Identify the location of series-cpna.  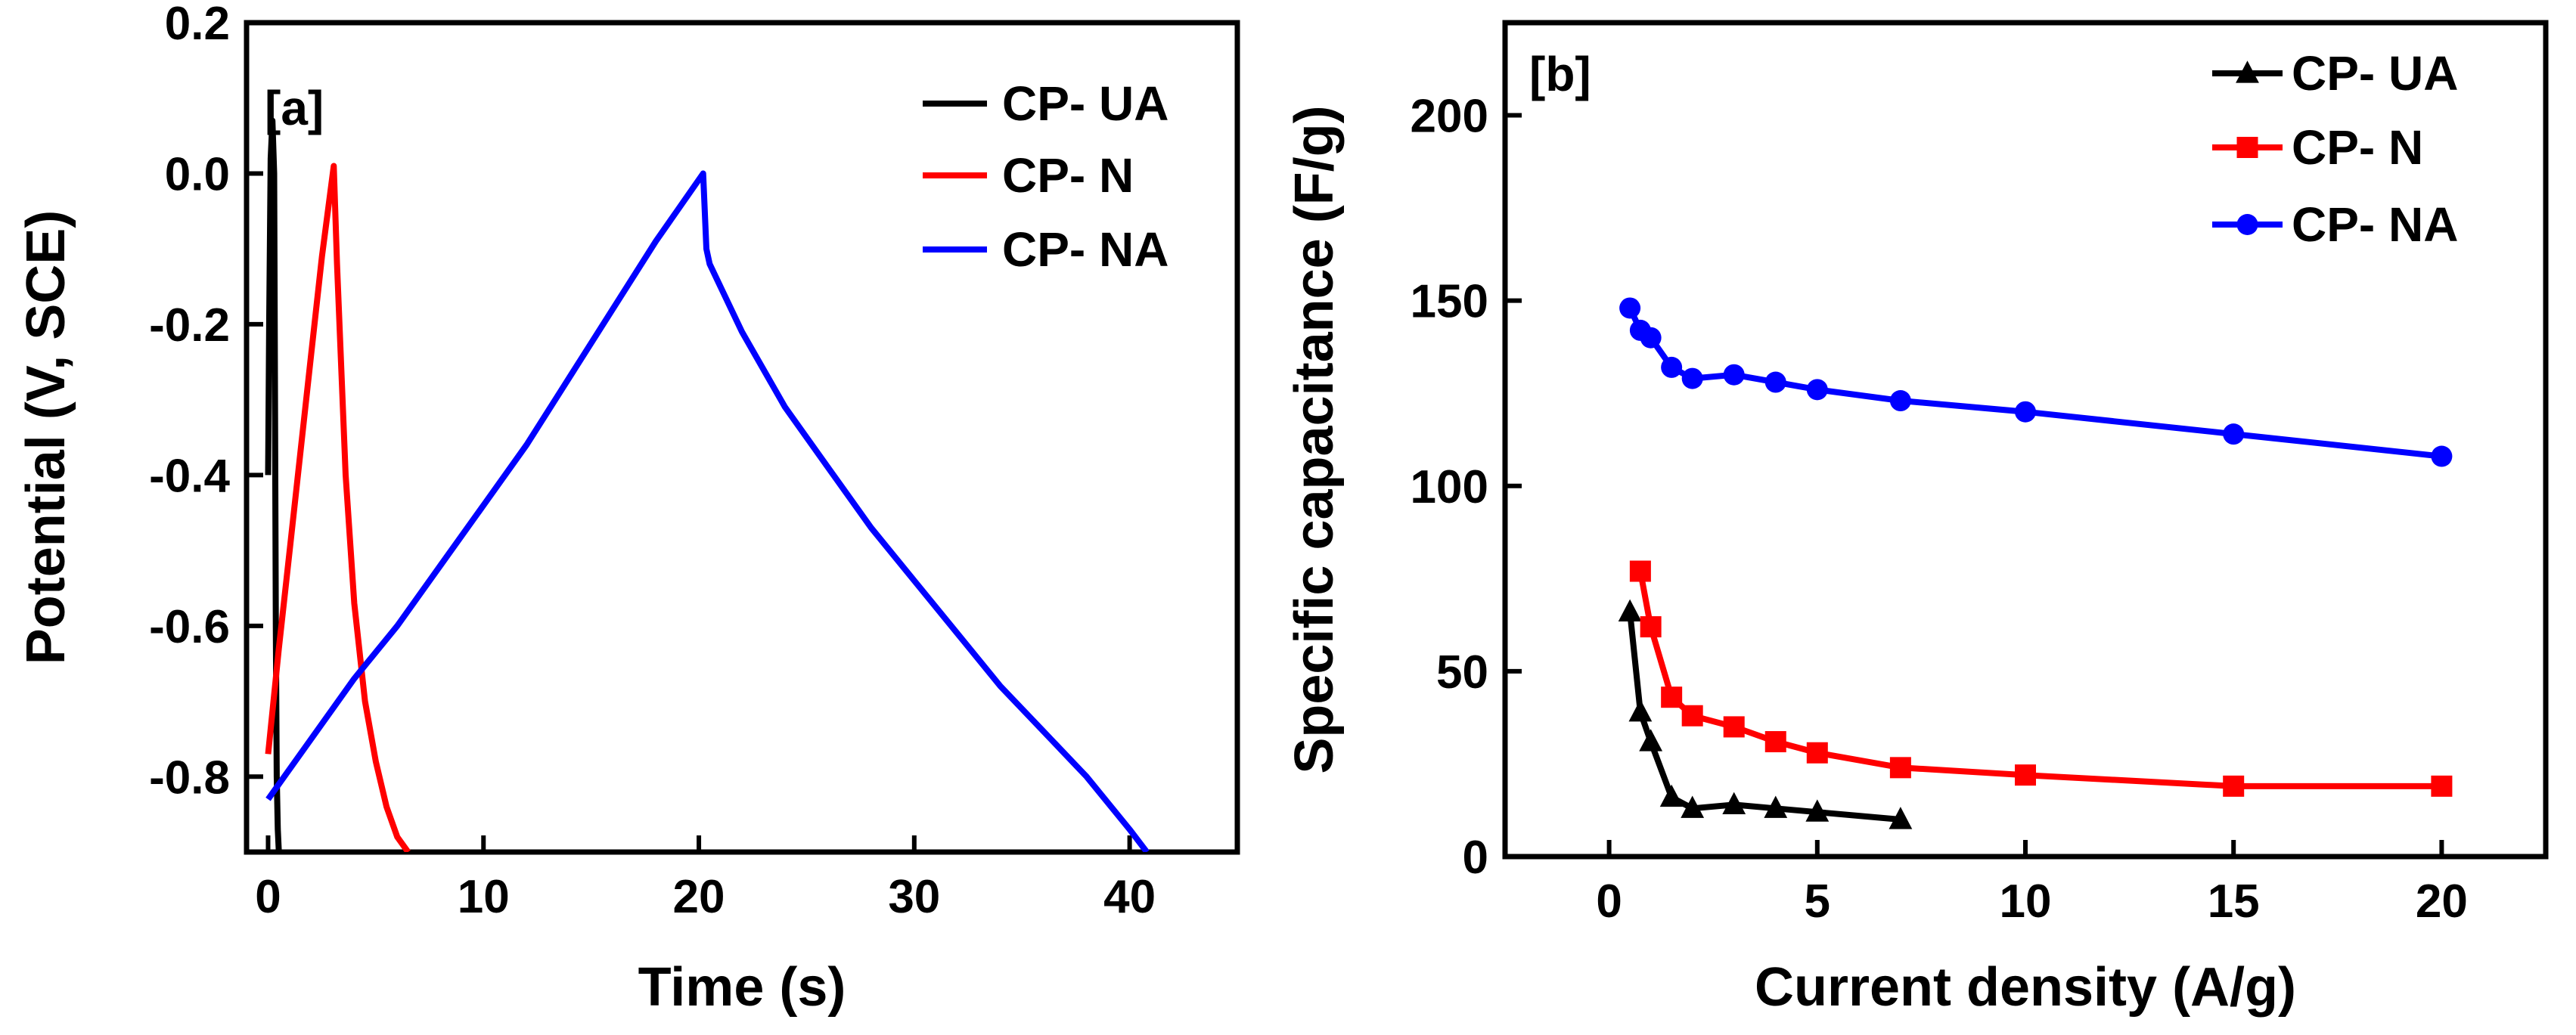
(2036, 382).